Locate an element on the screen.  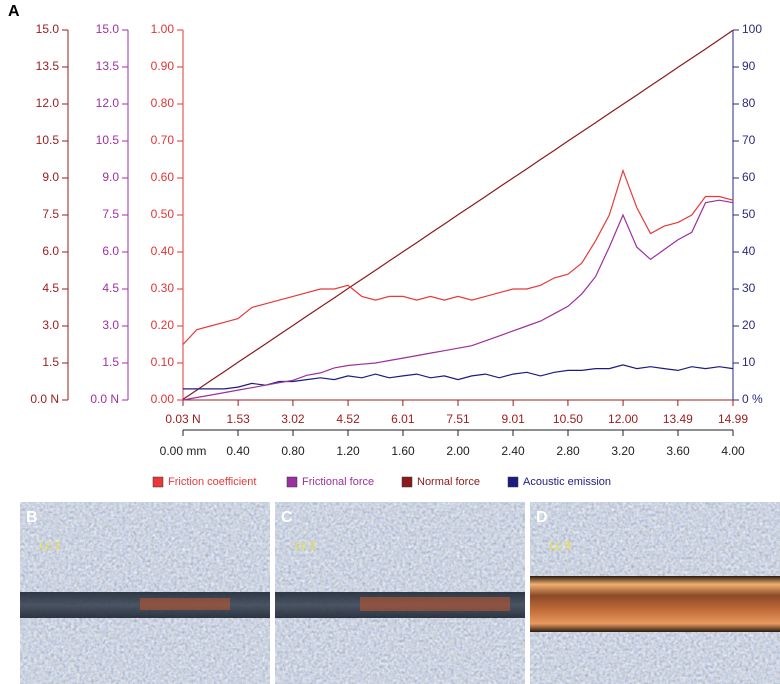
x-tick-label: 0.80 is located at coordinates (293, 451).